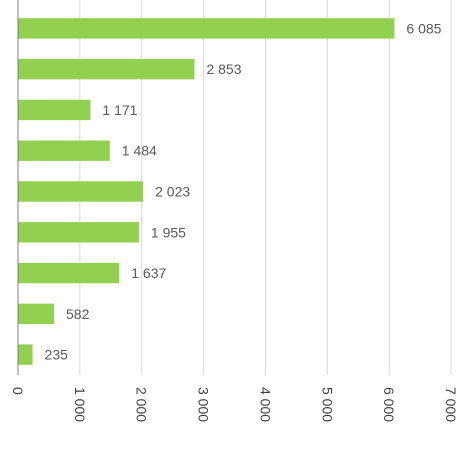  Describe the element at coordinates (57, 355) in the screenshot. I see `data-label: 235` at that location.